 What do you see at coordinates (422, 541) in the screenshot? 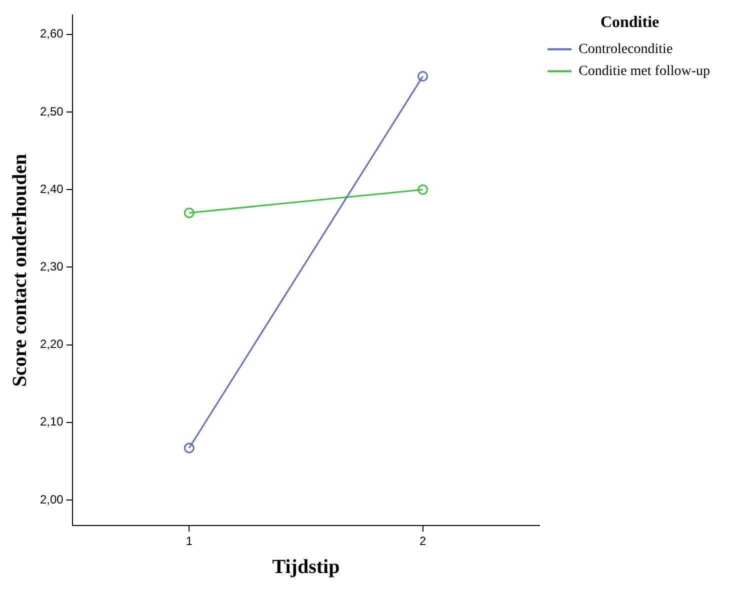
I see `x-tick-label: 2` at bounding box center [422, 541].